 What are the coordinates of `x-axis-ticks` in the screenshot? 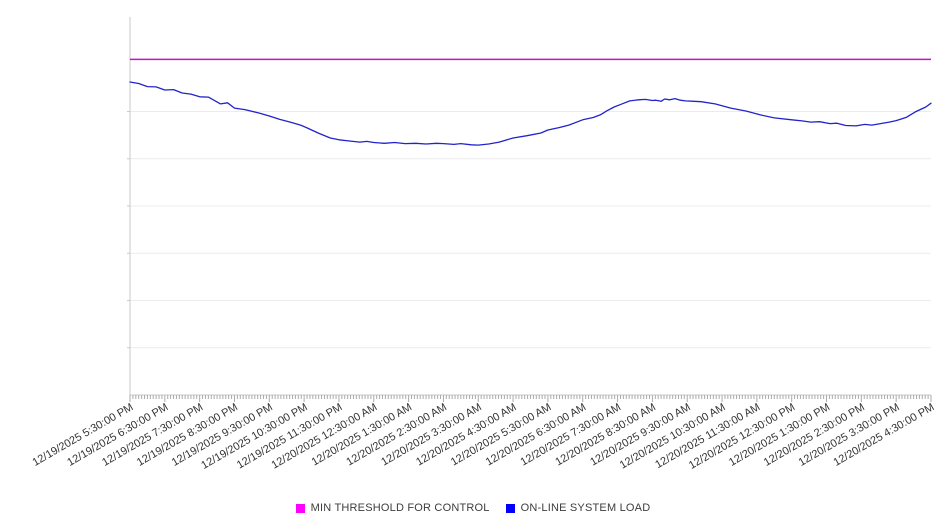 It's located at (530, 398).